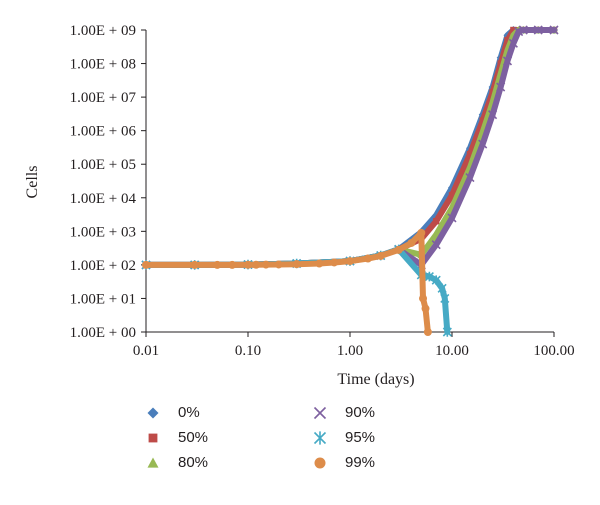  I want to click on x-tick-label: 0.10, so click(248, 351).